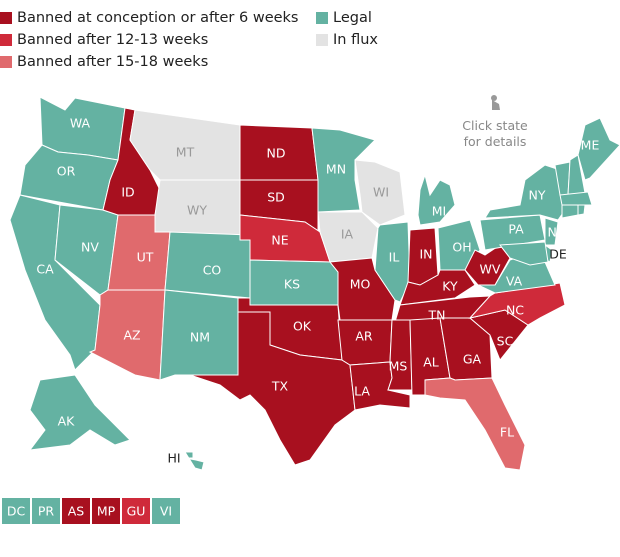 This screenshot has height=557, width=620. Describe the element at coordinates (495, 102) in the screenshot. I see `hint-icon` at that location.